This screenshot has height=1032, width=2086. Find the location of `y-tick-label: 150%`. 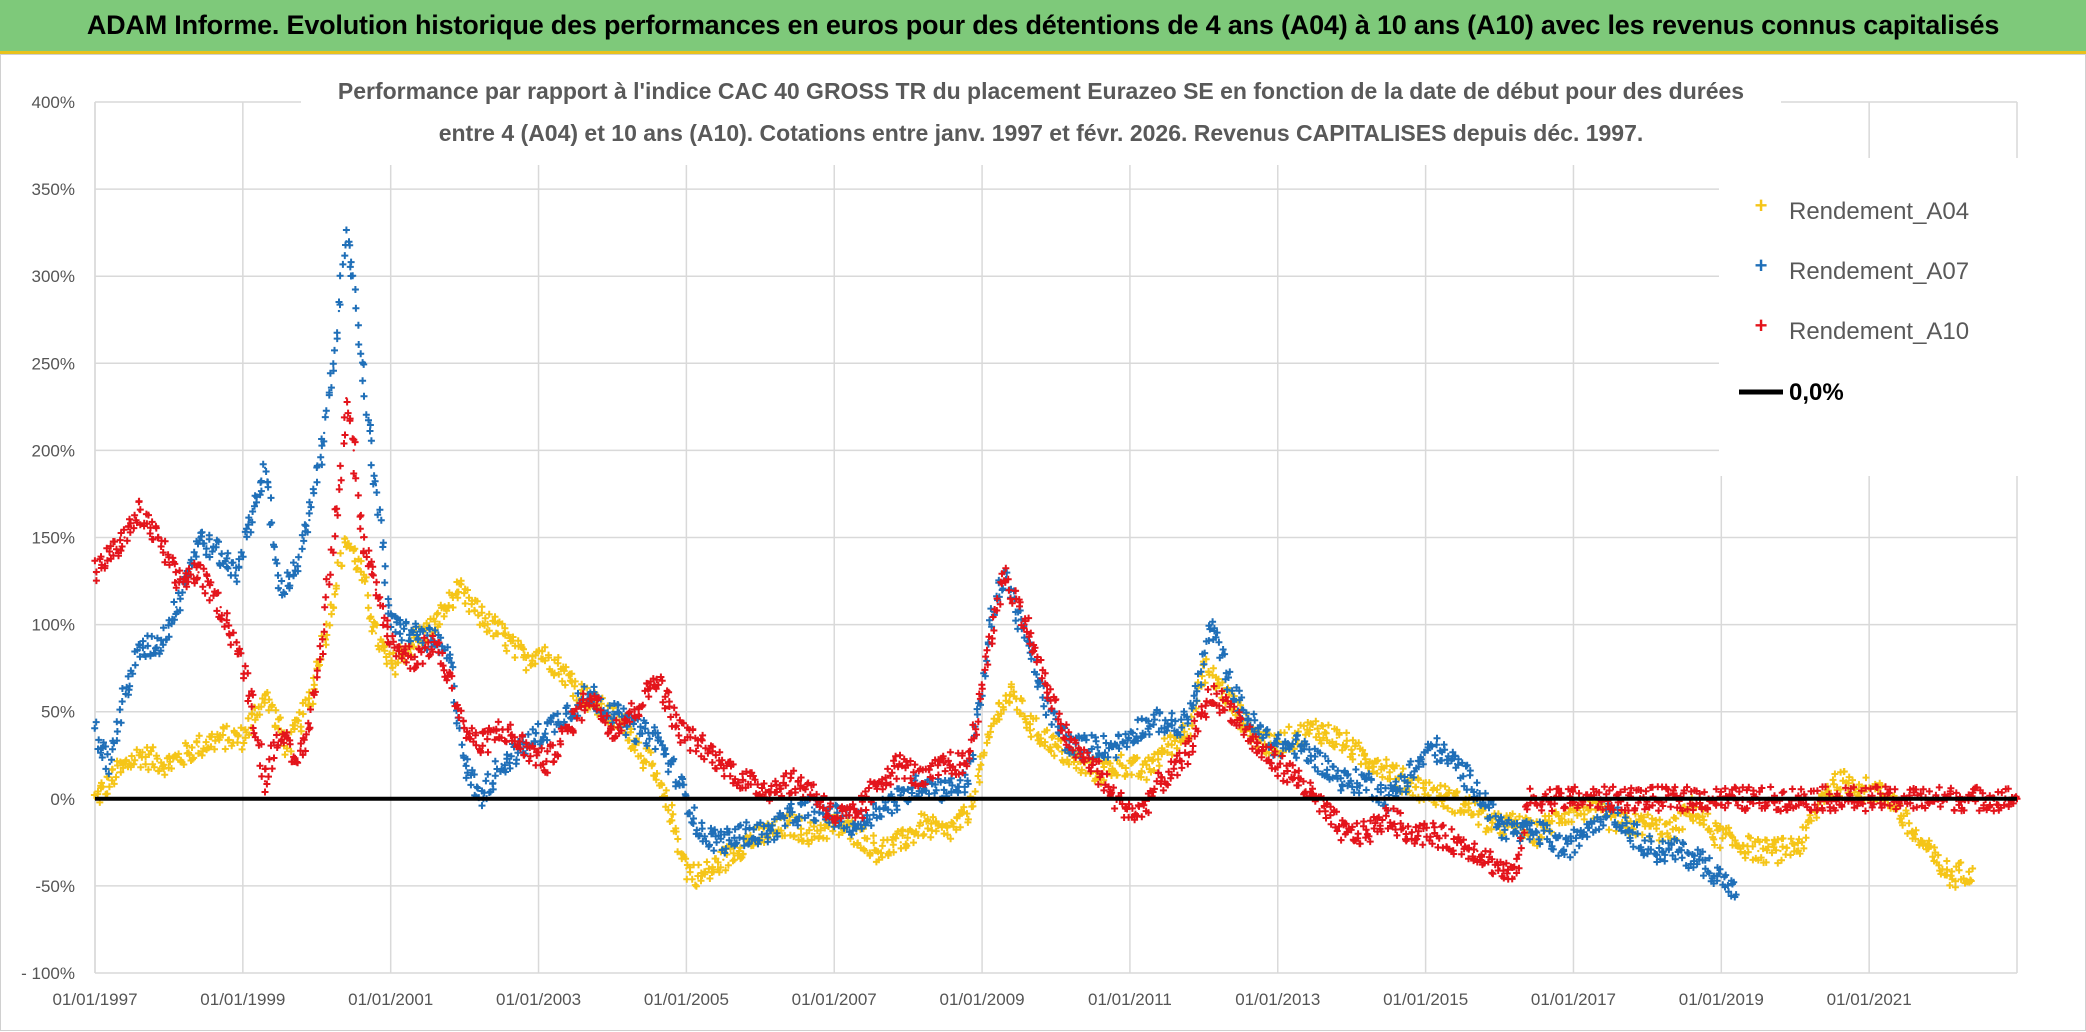

y-tick-label: 150% is located at coordinates (53, 538).